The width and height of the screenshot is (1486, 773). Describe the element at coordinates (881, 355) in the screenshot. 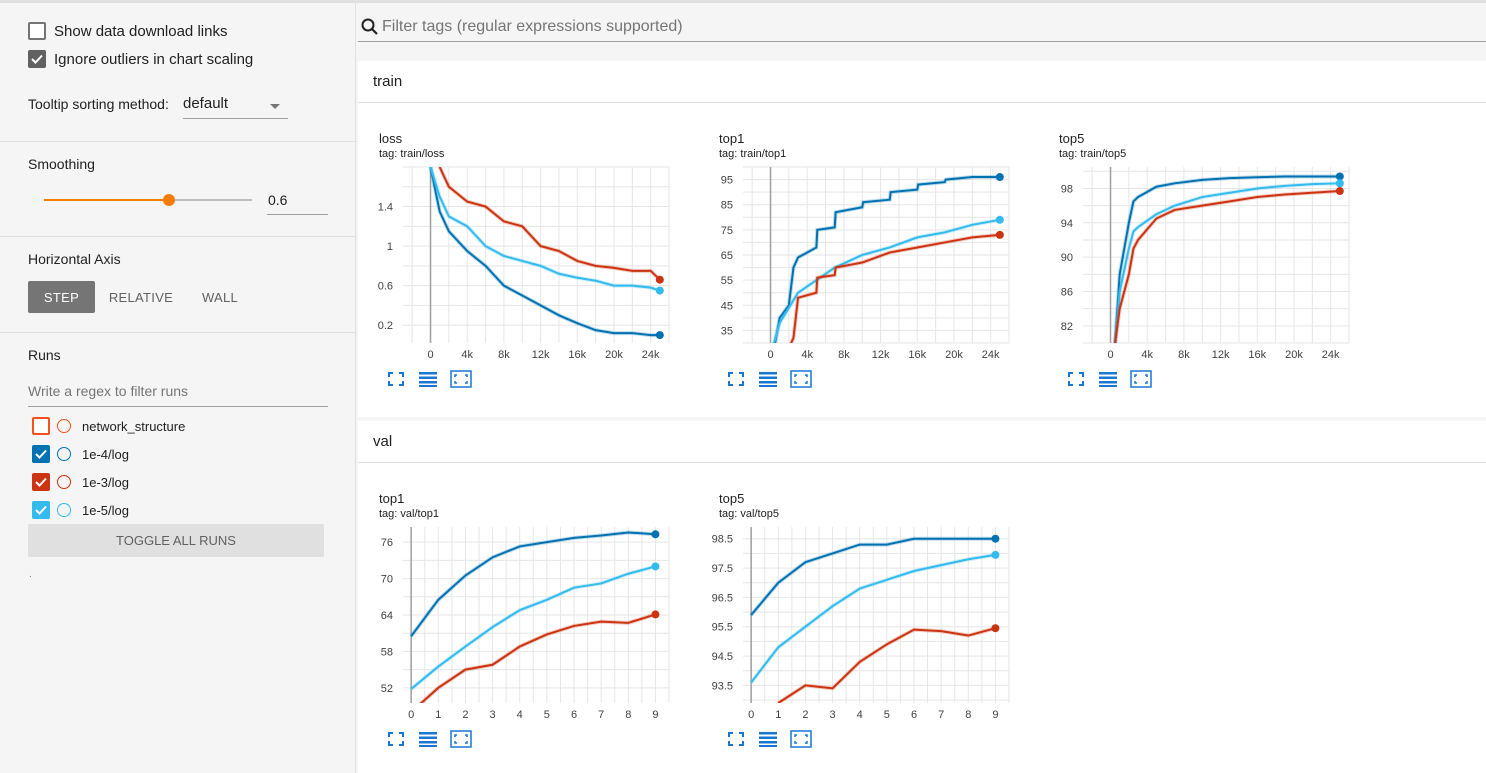

I see `x-tick-label: 12k` at that location.